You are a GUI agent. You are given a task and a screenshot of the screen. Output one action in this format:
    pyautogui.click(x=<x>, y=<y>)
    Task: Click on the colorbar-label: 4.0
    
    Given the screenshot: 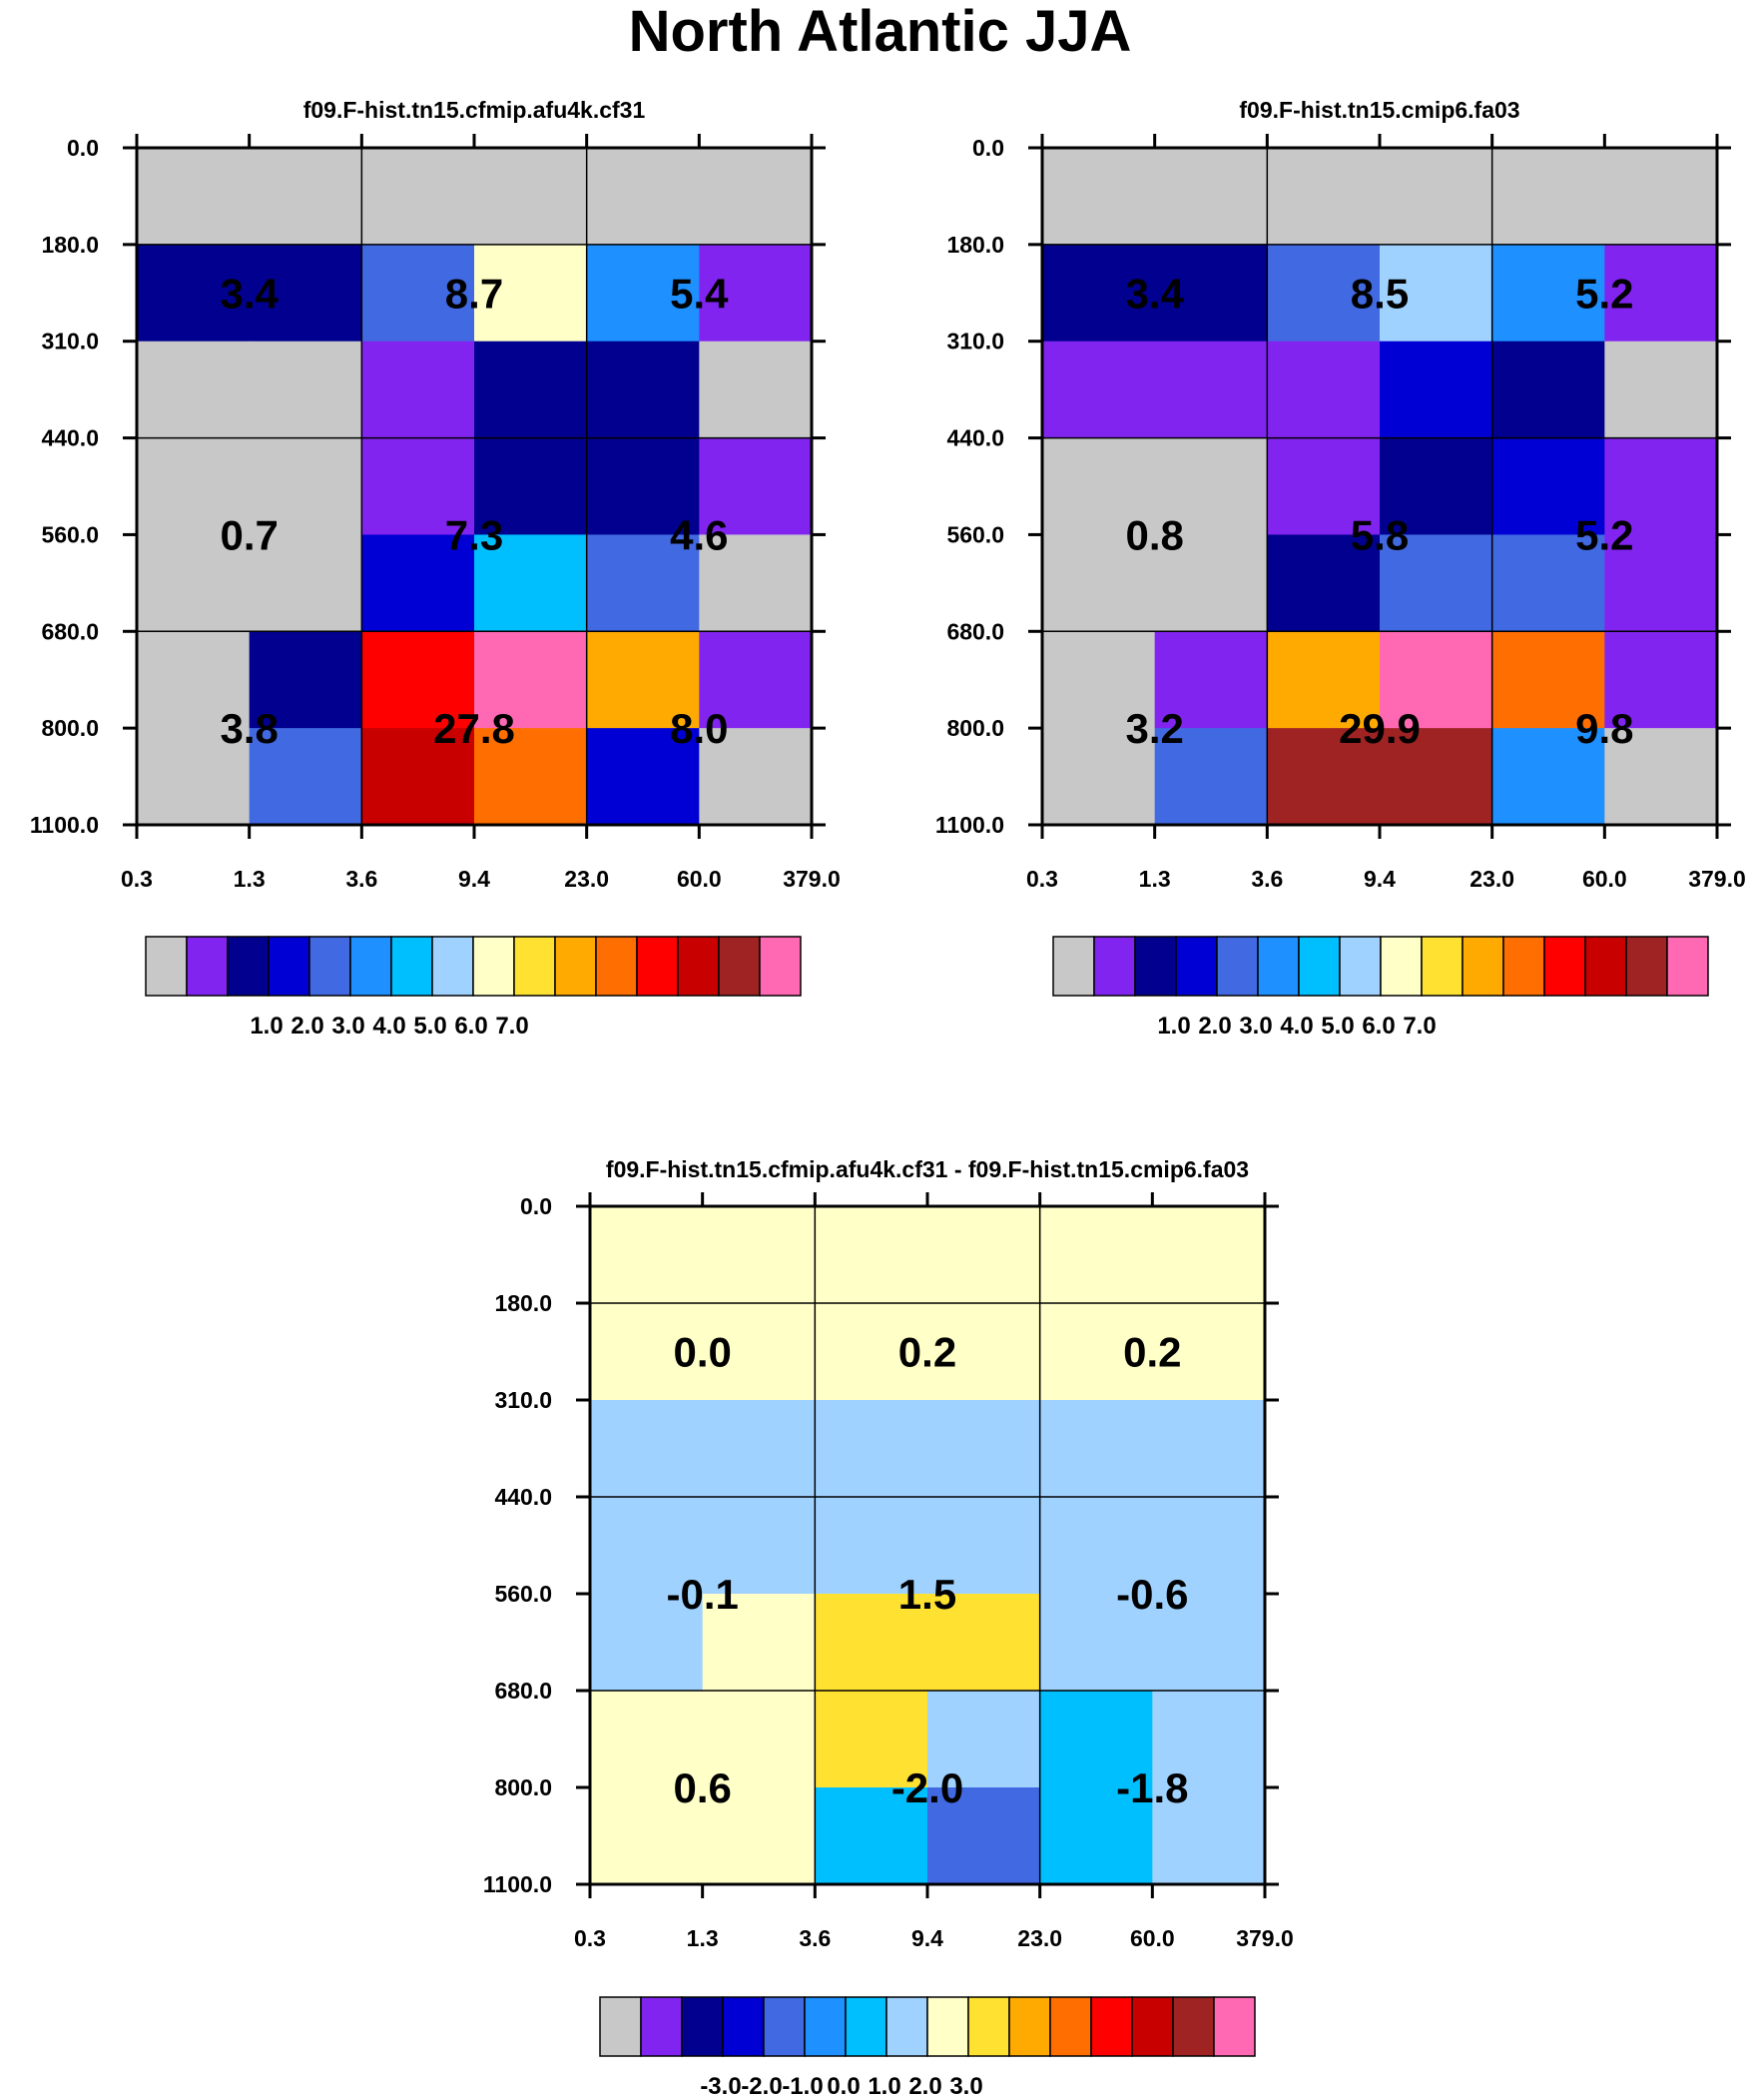 What is the action you would take?
    pyautogui.click(x=388, y=1026)
    